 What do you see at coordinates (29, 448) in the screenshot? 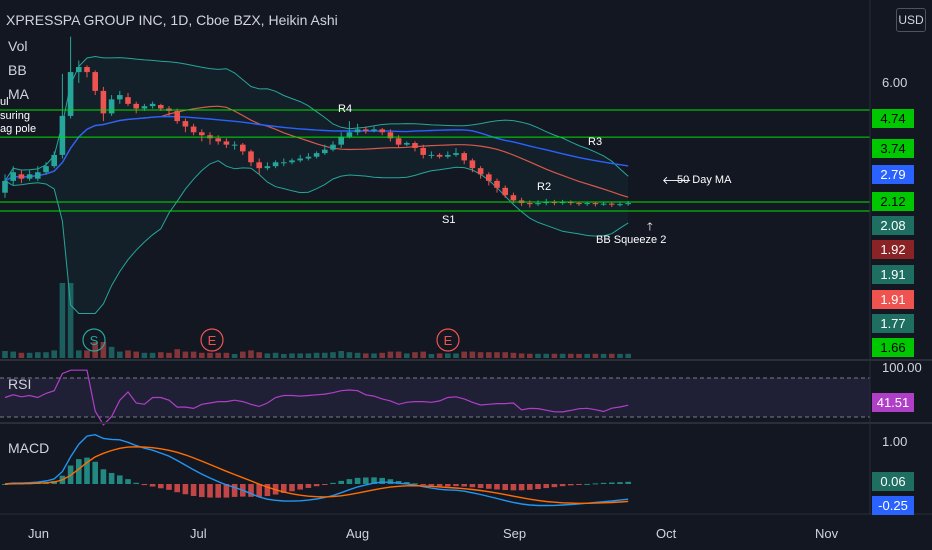
I see `macd-label: MACD` at bounding box center [29, 448].